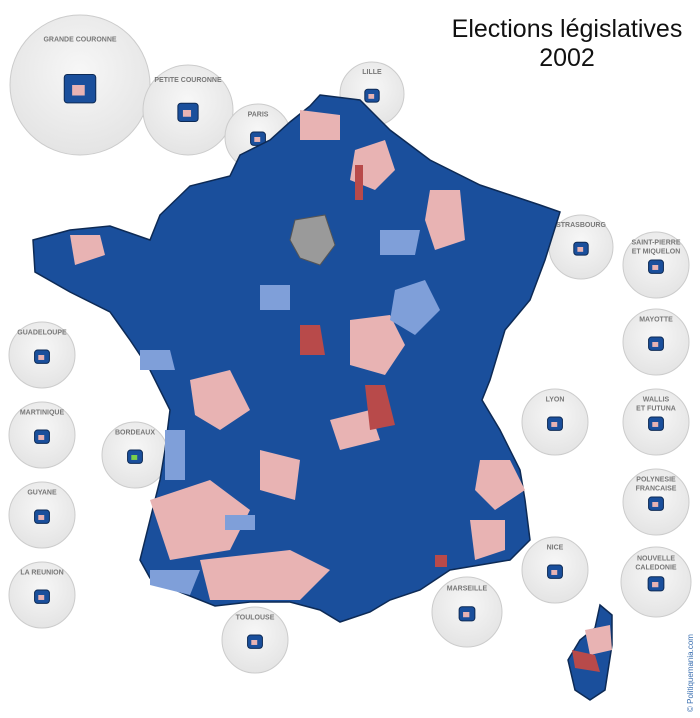  I want to click on inset-label: ET FUTUNA, so click(656, 409).